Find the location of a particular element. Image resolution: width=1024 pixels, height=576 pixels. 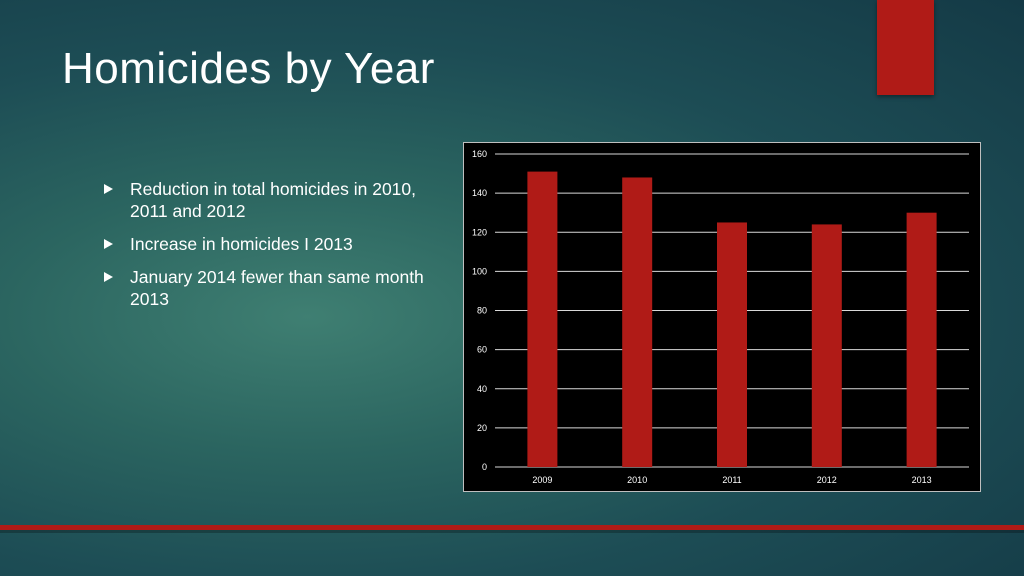

y-tick-label: 160 is located at coordinates (479, 154).